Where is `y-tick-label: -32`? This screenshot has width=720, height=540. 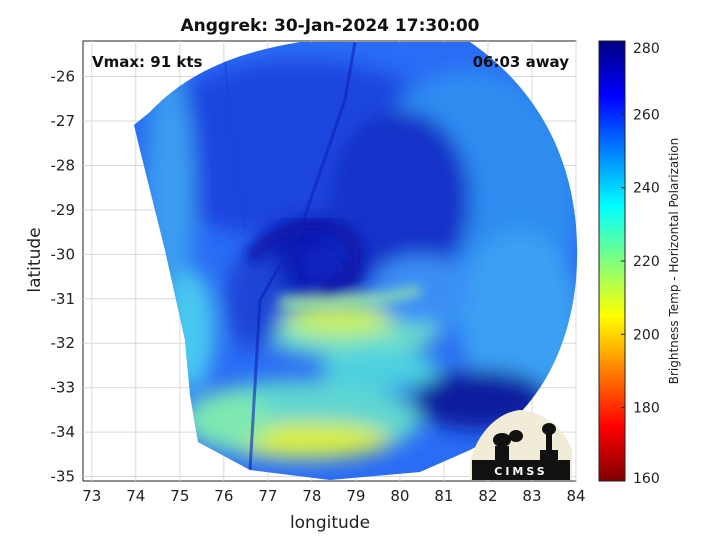
y-tick-label: -32 is located at coordinates (63, 343).